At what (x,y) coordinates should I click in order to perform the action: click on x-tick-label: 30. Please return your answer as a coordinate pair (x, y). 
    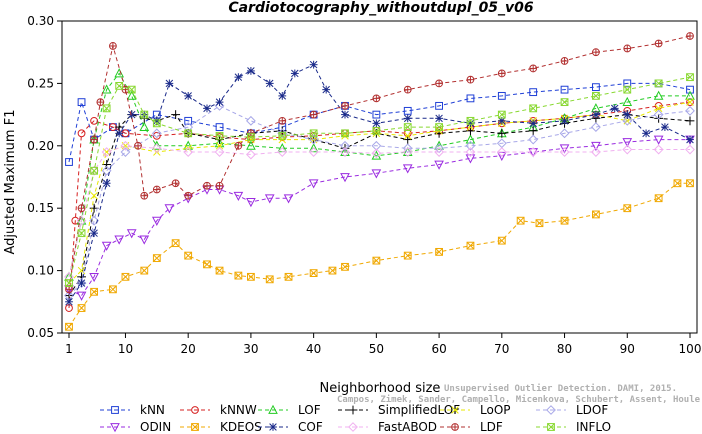
    Looking at the image, I should click on (250, 349).